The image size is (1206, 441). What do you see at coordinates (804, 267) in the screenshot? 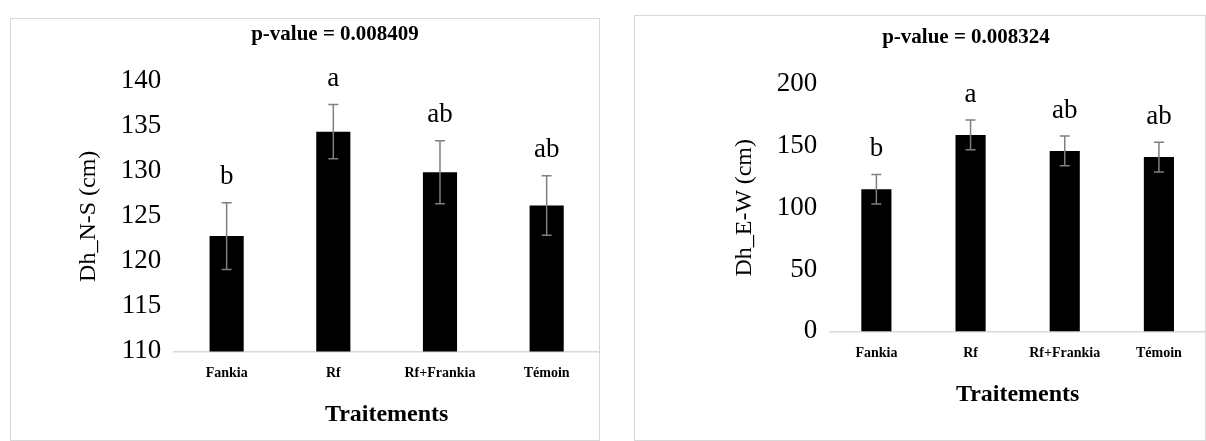
I see `y-tick-label: 50` at bounding box center [804, 267].